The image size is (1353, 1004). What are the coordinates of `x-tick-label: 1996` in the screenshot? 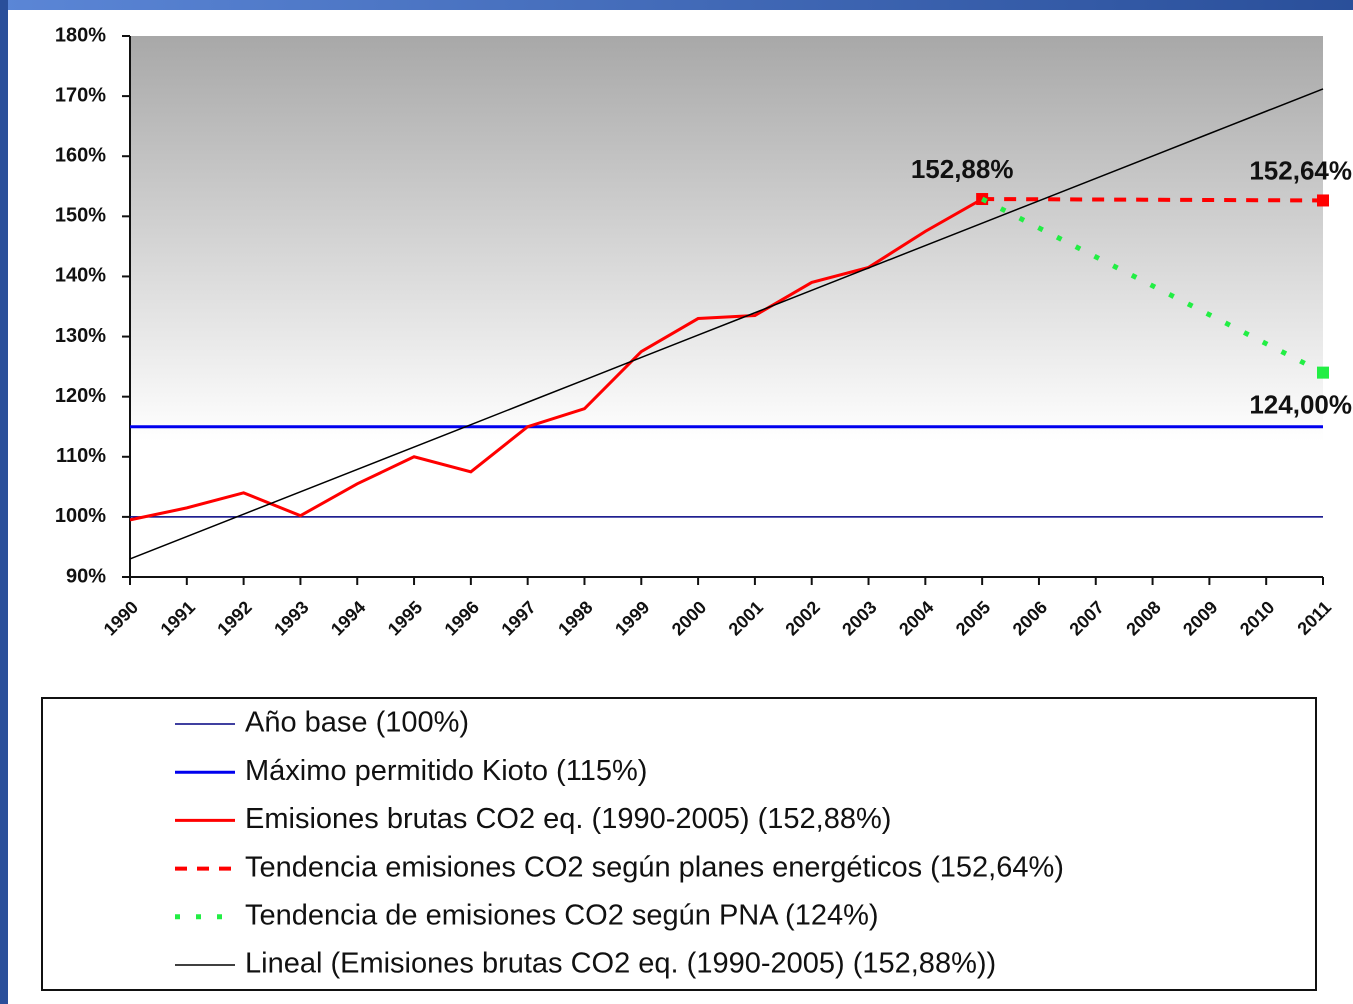 It's located at (462, 618).